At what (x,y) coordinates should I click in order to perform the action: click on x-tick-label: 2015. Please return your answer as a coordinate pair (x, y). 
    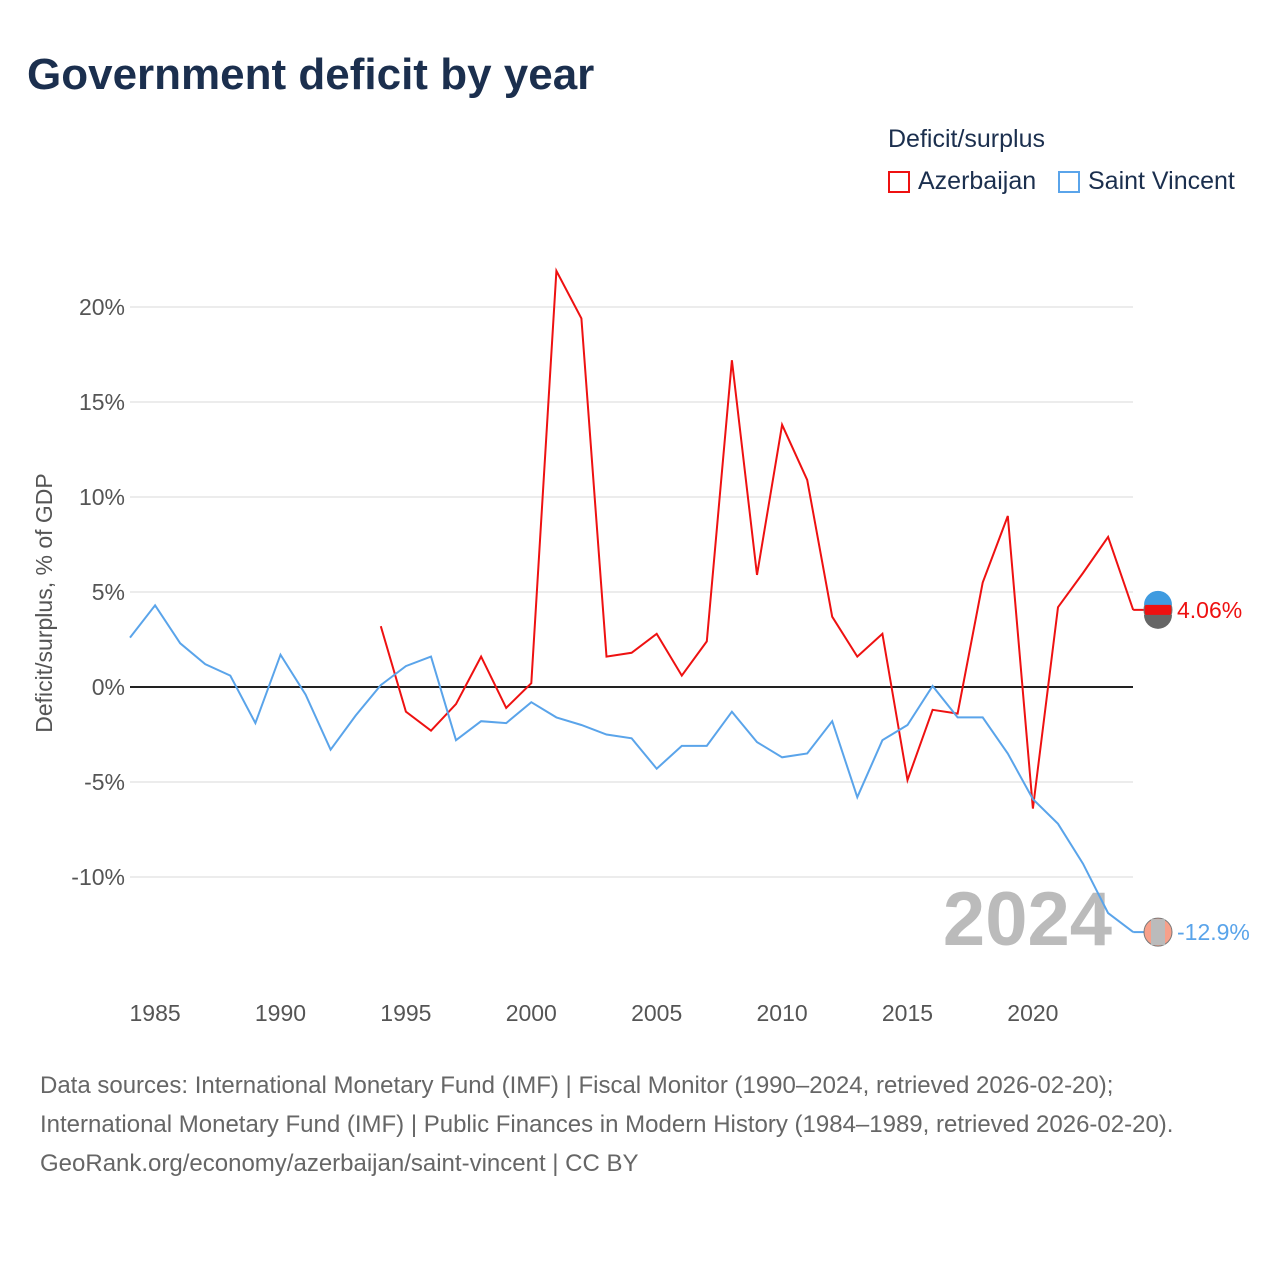
    Looking at the image, I should click on (907, 1013).